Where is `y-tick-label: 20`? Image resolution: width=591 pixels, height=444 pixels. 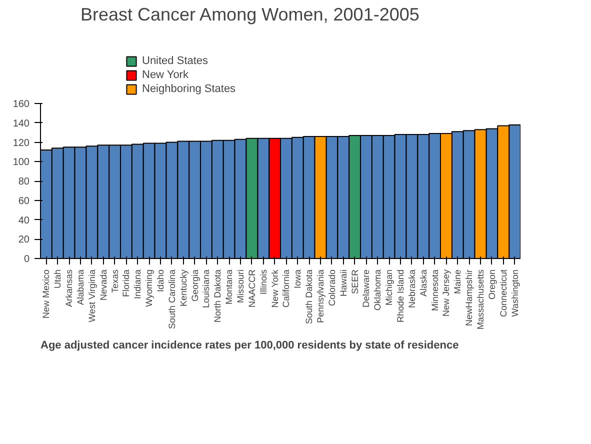
y-tick-label: 20 is located at coordinates (24, 240).